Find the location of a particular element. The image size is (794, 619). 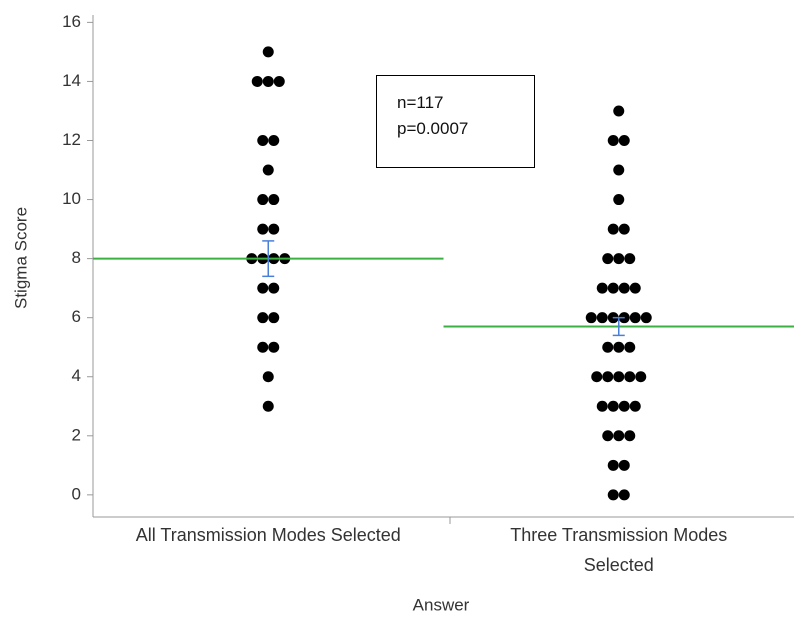

y-tick-label: 2 is located at coordinates (76, 434).